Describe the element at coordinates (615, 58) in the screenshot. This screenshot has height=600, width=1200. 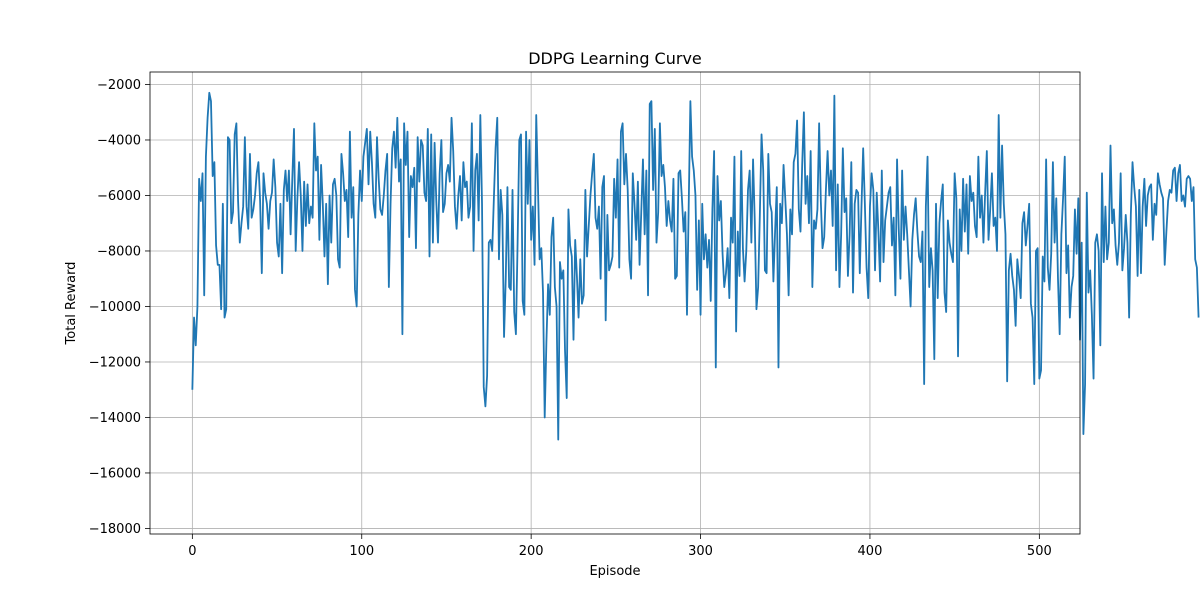
I see `chart-title: DDPG Learning Curve` at that location.